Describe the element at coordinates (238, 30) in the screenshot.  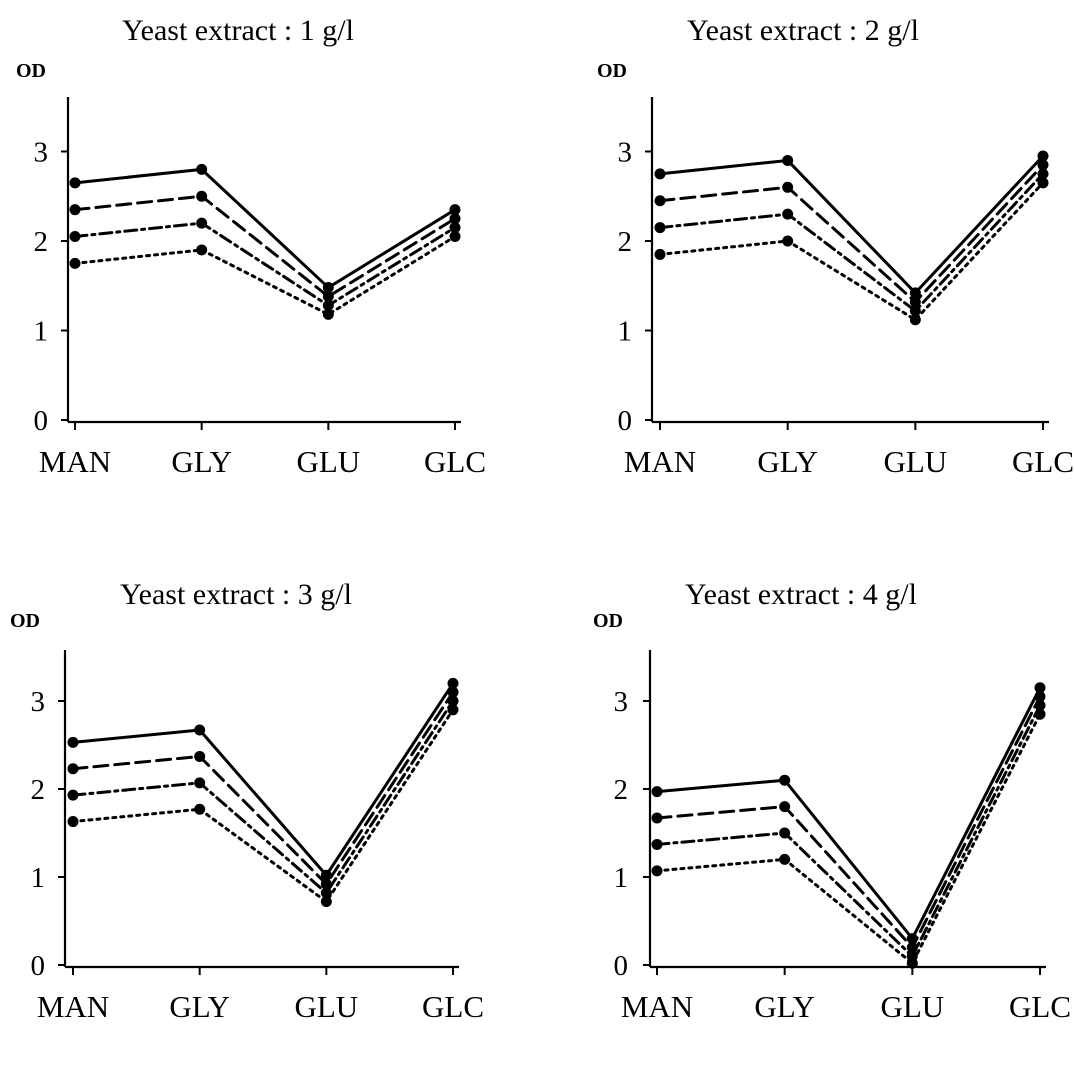
I see `chart-title: Yeast extract : 1 g/l` at that location.